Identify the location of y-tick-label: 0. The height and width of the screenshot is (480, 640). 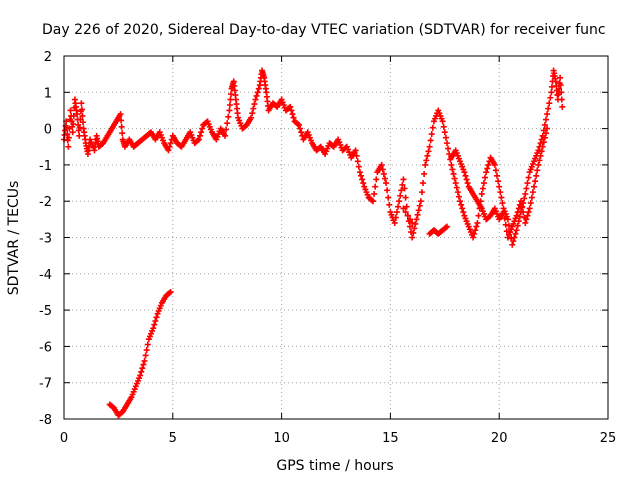
(48, 130).